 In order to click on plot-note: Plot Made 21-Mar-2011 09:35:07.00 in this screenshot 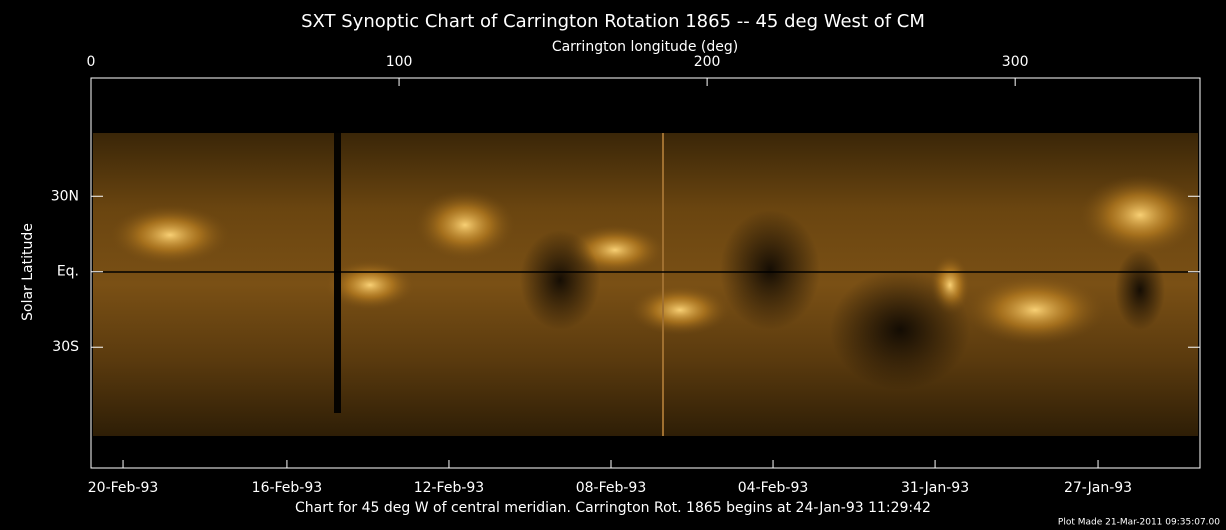, I will do `click(1139, 523)`.